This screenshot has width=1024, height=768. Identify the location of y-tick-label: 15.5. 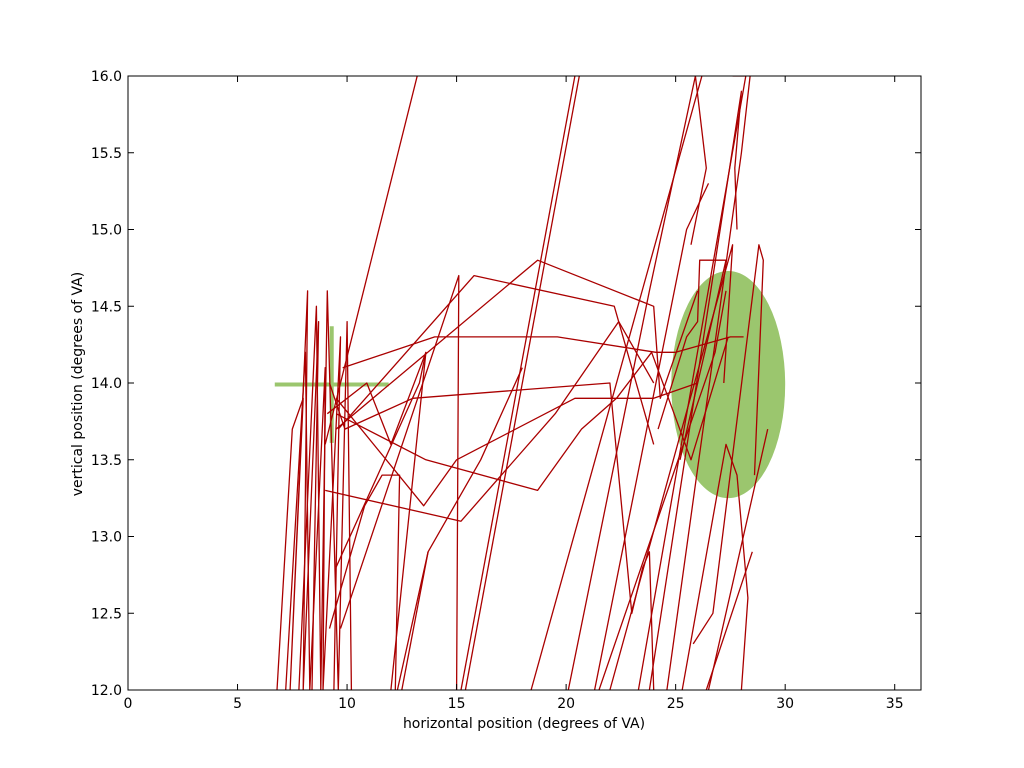
(106, 154).